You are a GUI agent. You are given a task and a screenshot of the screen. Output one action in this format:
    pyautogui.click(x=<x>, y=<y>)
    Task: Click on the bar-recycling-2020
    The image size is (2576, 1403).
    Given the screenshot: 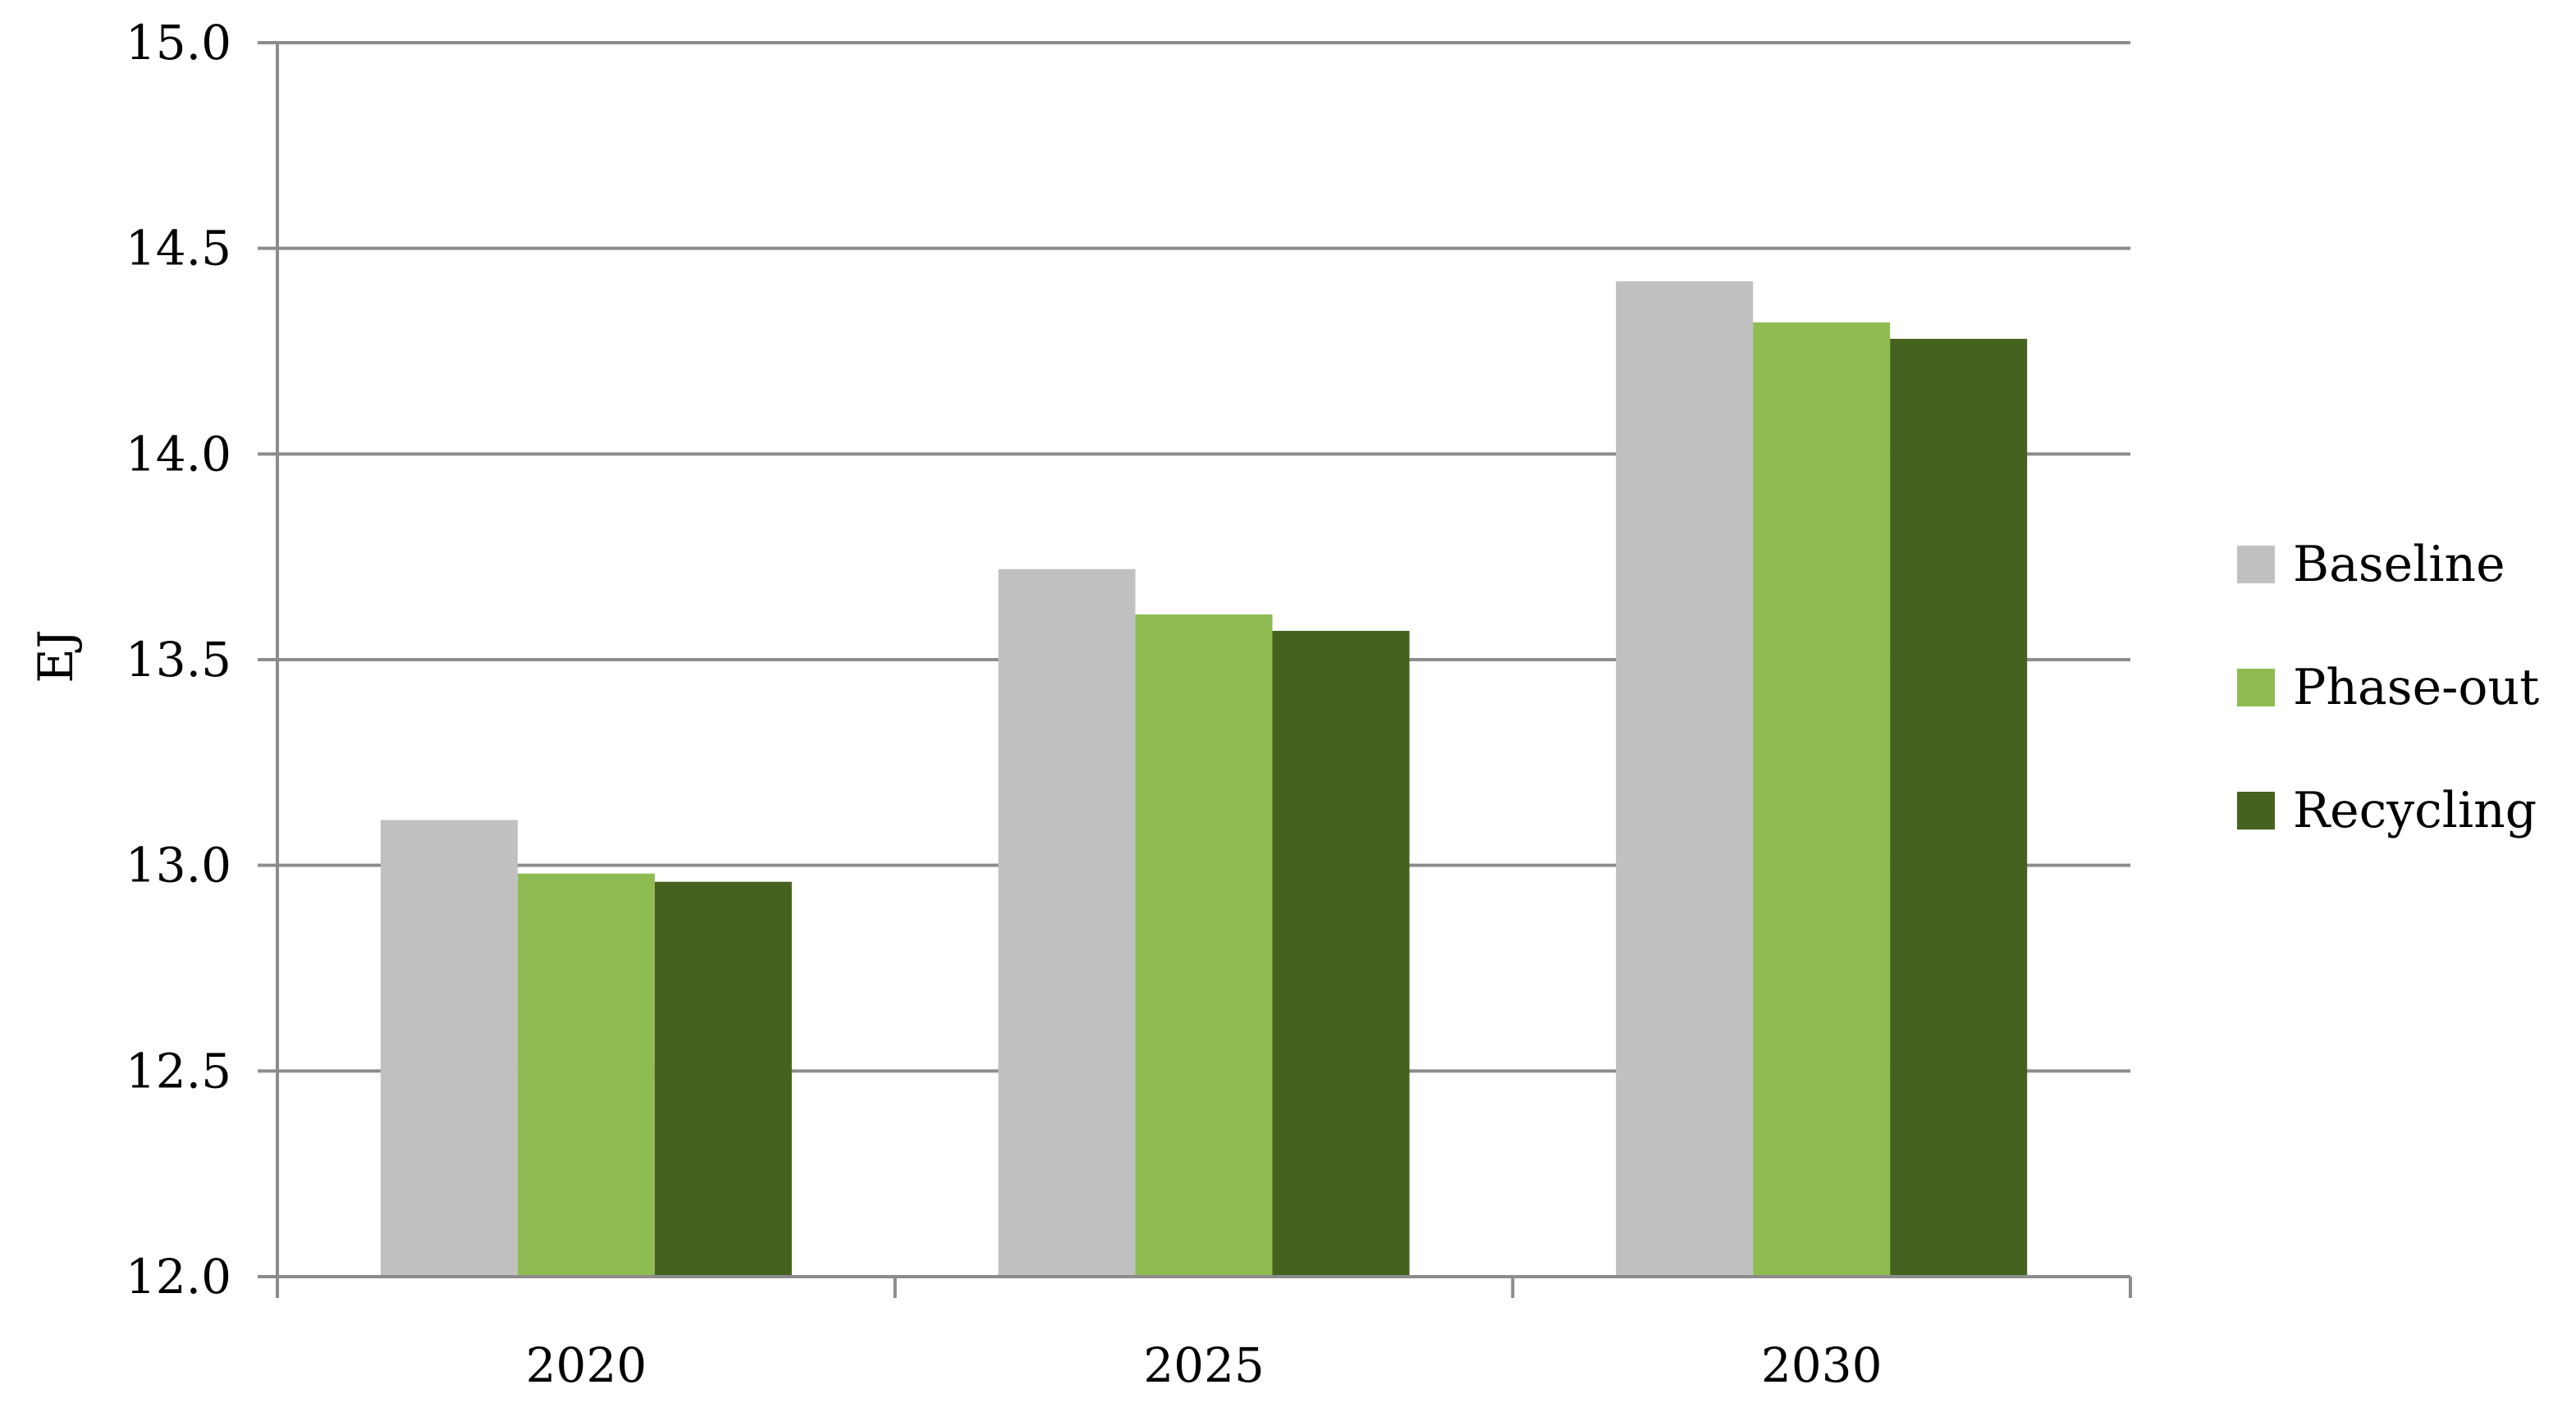 What is the action you would take?
    pyautogui.click(x=723, y=1079)
    